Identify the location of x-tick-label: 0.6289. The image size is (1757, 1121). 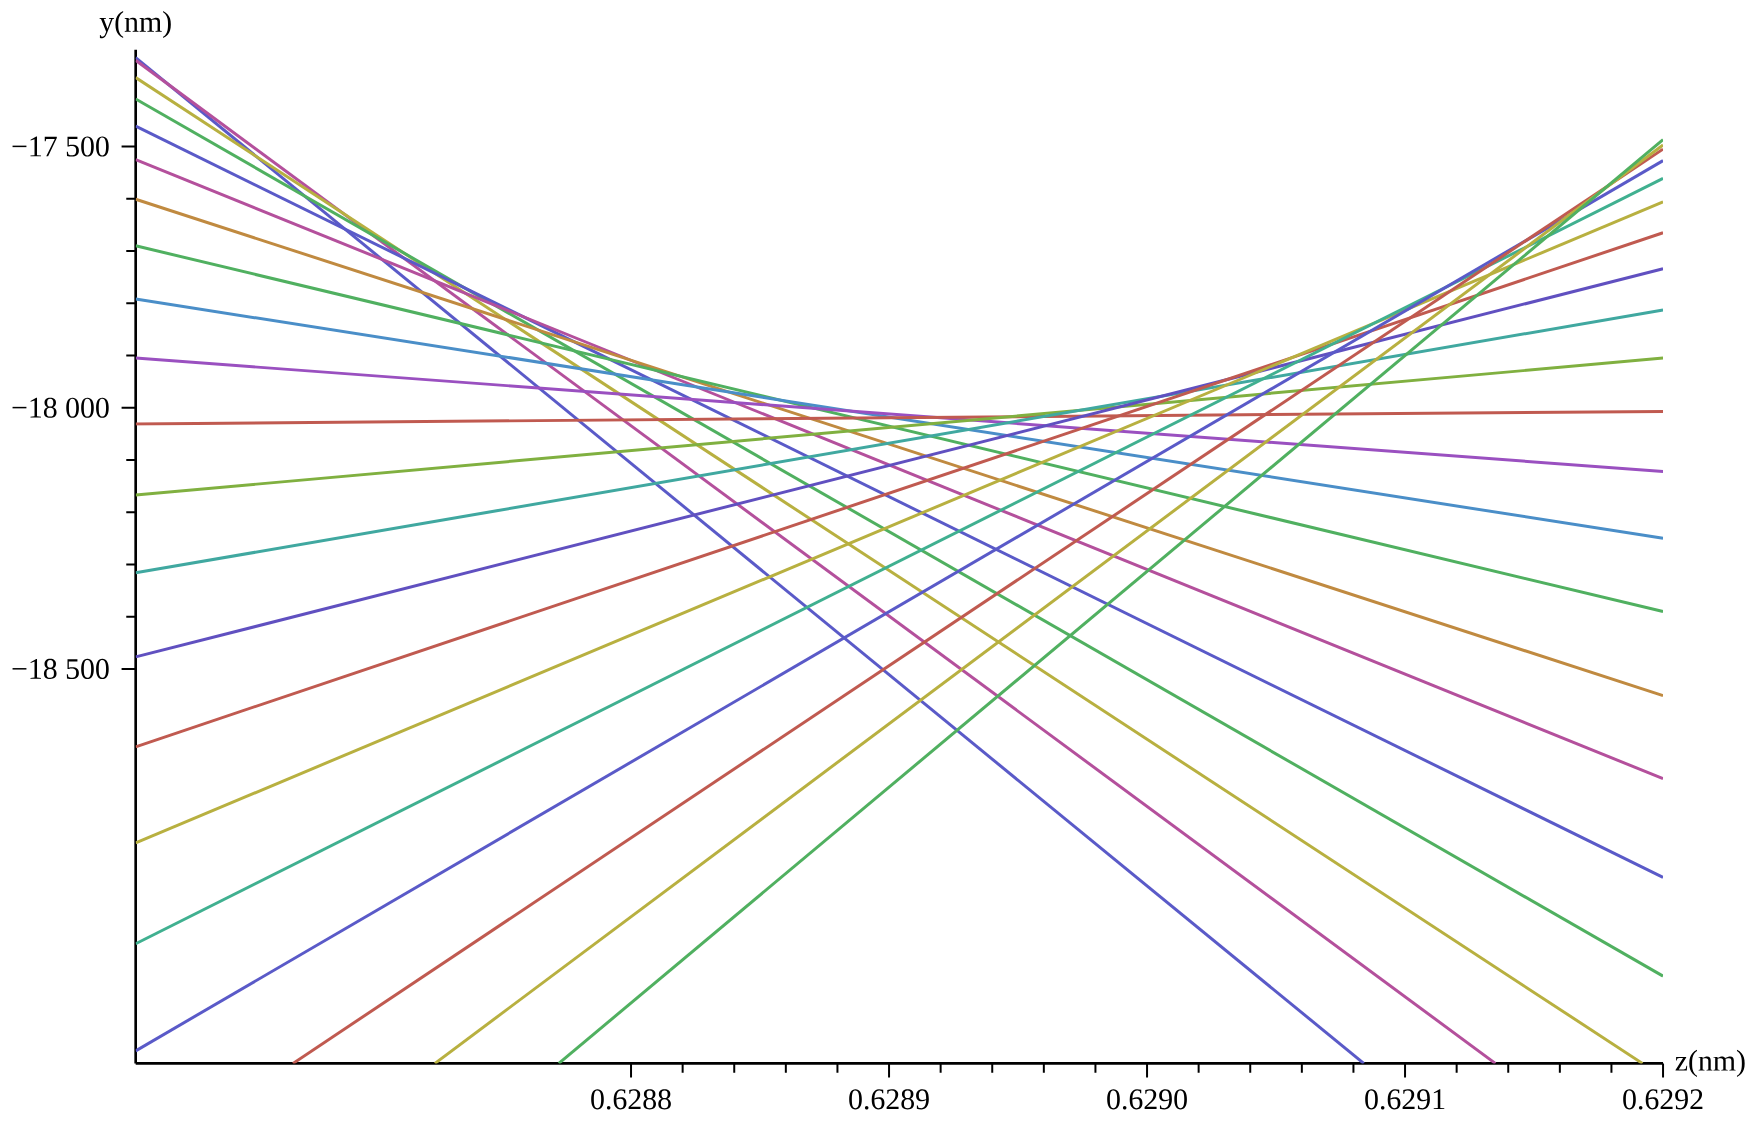
(889, 1099).